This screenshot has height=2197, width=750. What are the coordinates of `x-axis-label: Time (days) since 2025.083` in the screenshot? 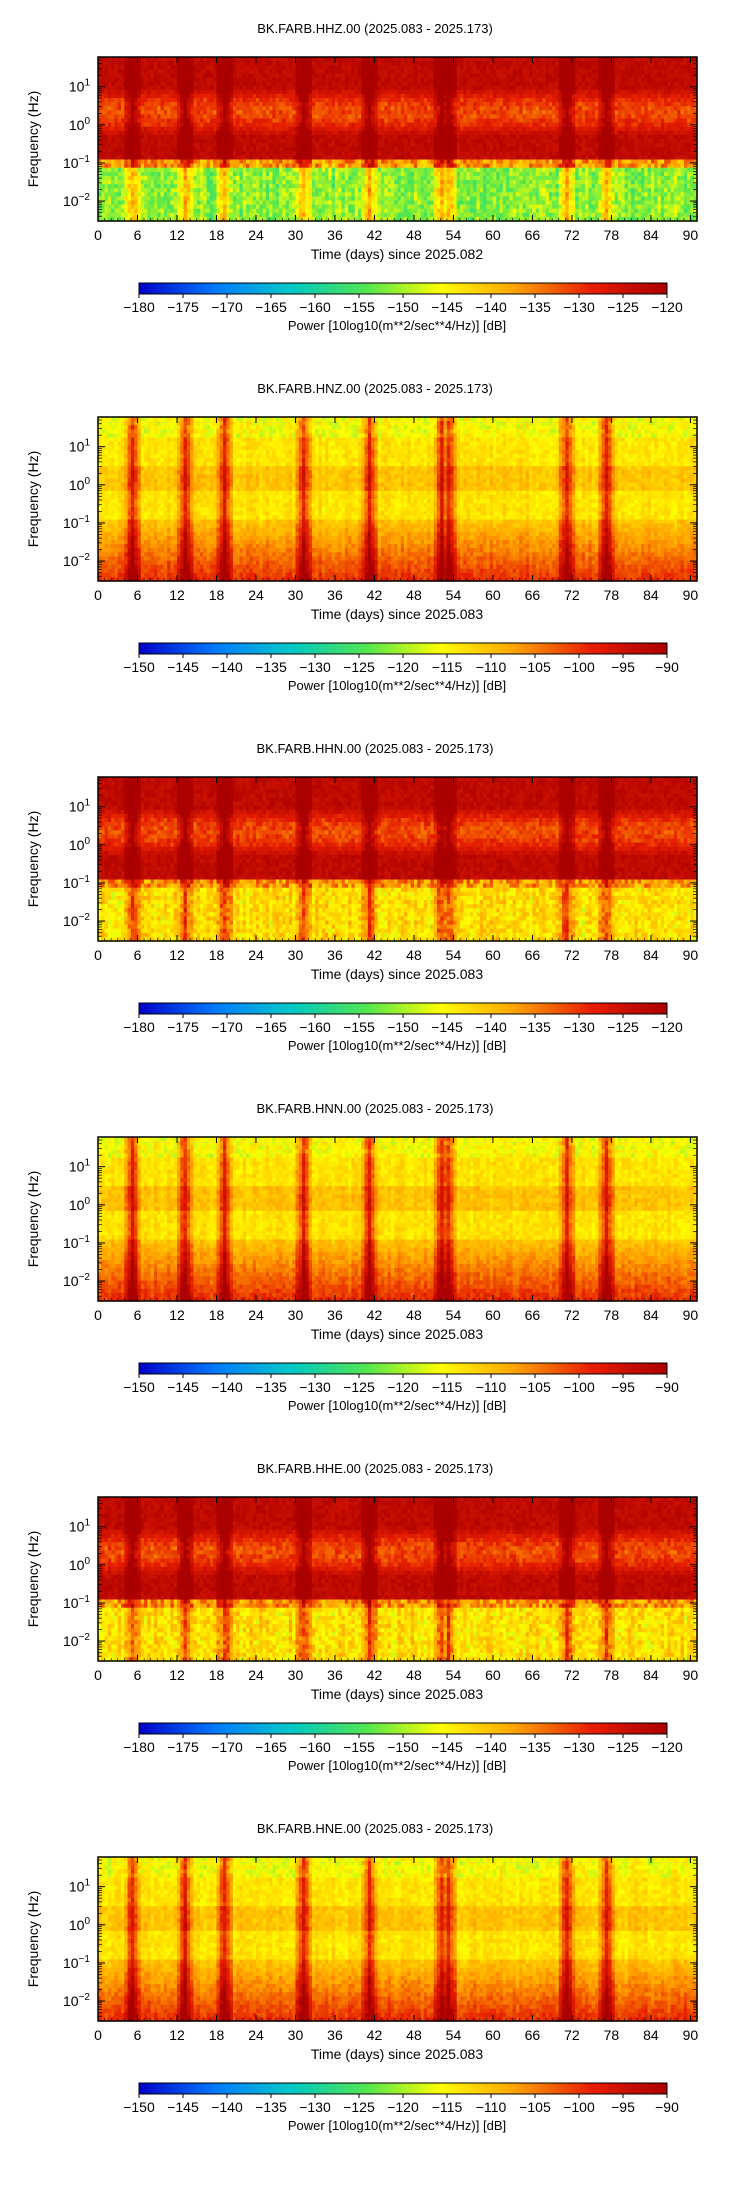 It's located at (397, 974).